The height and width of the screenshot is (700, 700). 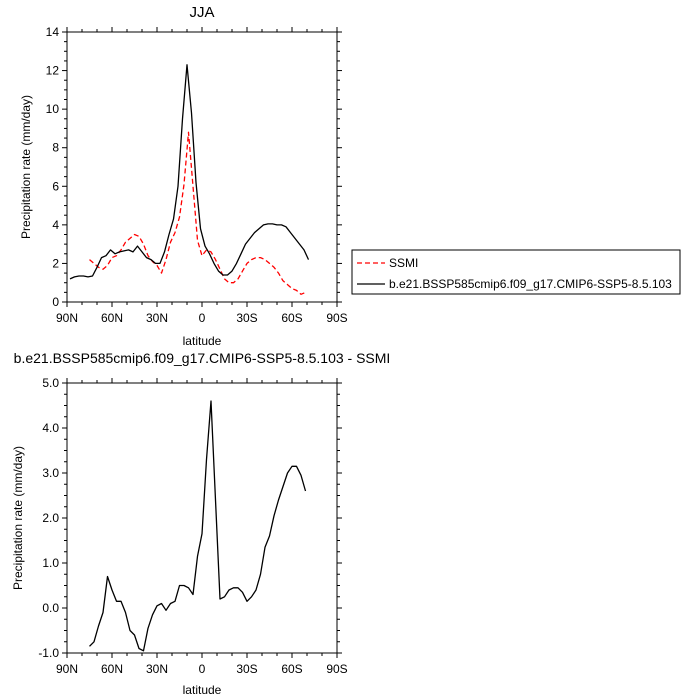 What do you see at coordinates (201, 12) in the screenshot?
I see `top-chart-title: JJA` at bounding box center [201, 12].